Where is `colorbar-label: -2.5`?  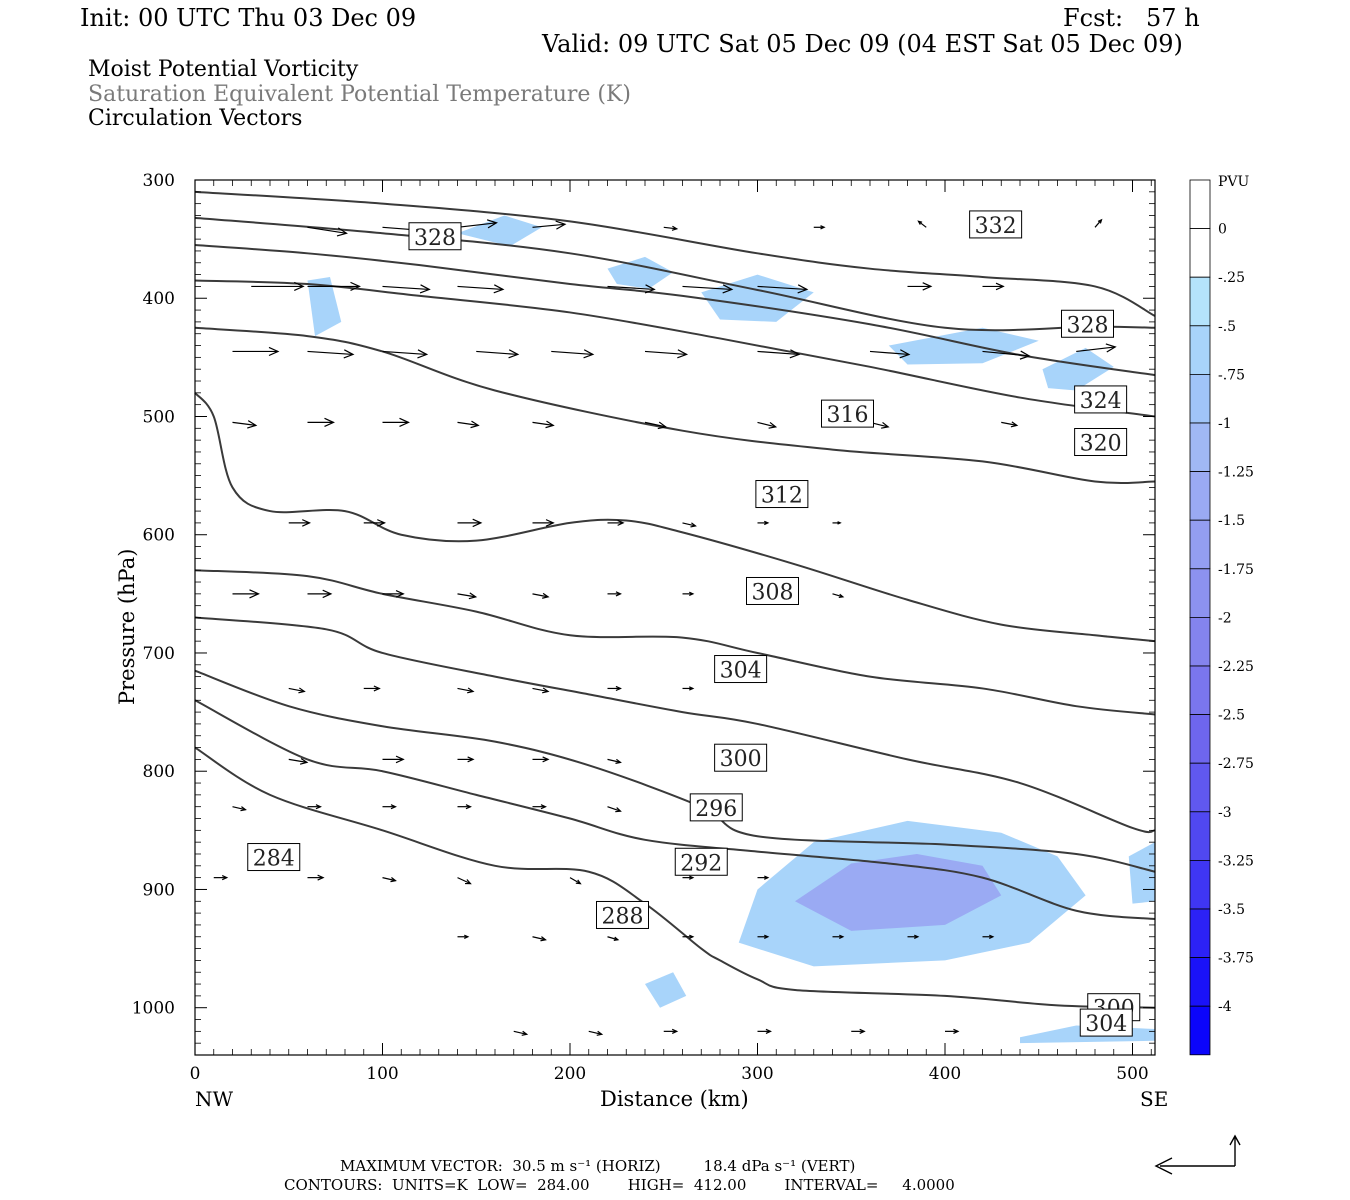 colorbar-label: -2.5 is located at coordinates (1231, 716).